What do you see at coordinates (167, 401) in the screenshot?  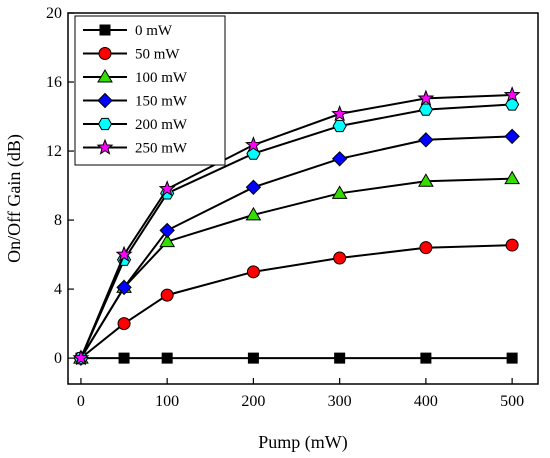 I see `x-tick-label: 100` at bounding box center [167, 401].